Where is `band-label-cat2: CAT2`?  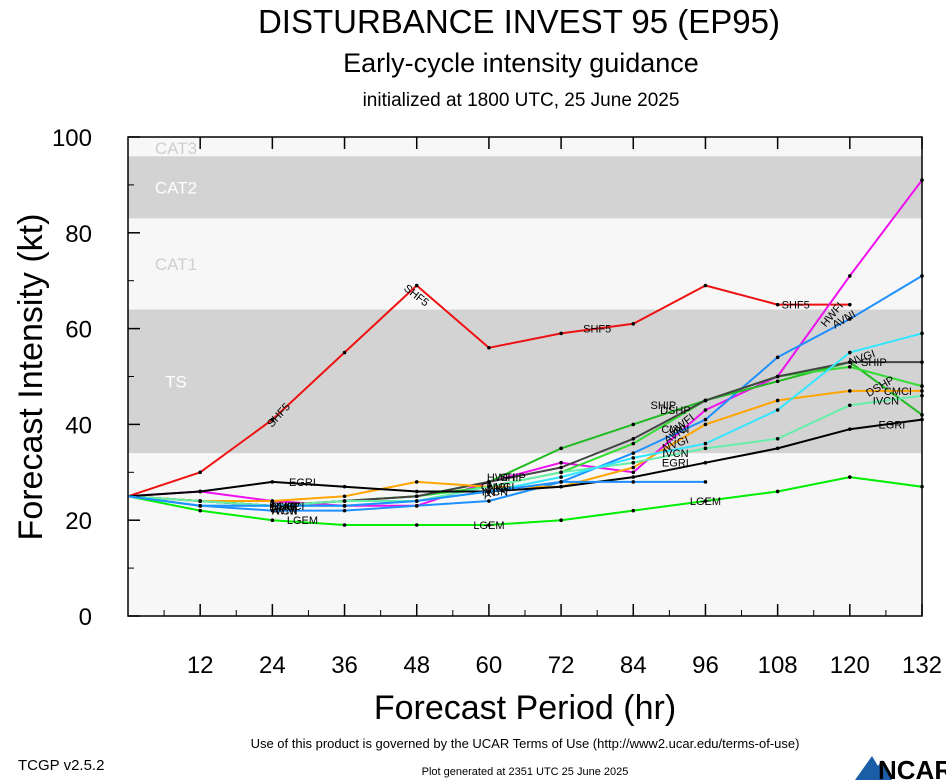 band-label-cat2: CAT2 is located at coordinates (176, 187).